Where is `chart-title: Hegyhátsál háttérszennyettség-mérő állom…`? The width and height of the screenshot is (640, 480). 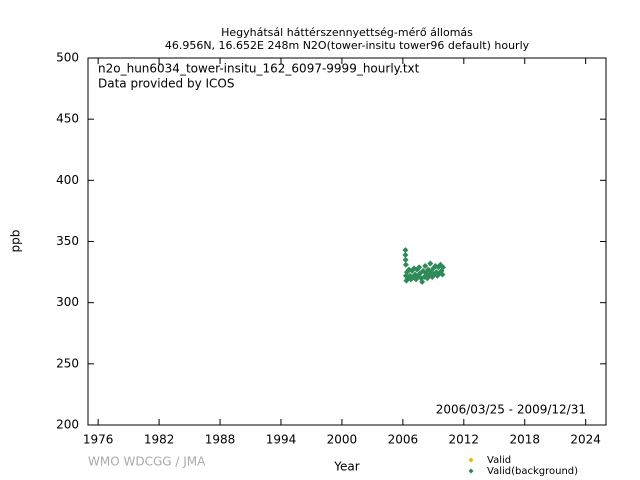
chart-title: Hegyhátsál háttérszennyettség-mérő állom… is located at coordinates (347, 32).